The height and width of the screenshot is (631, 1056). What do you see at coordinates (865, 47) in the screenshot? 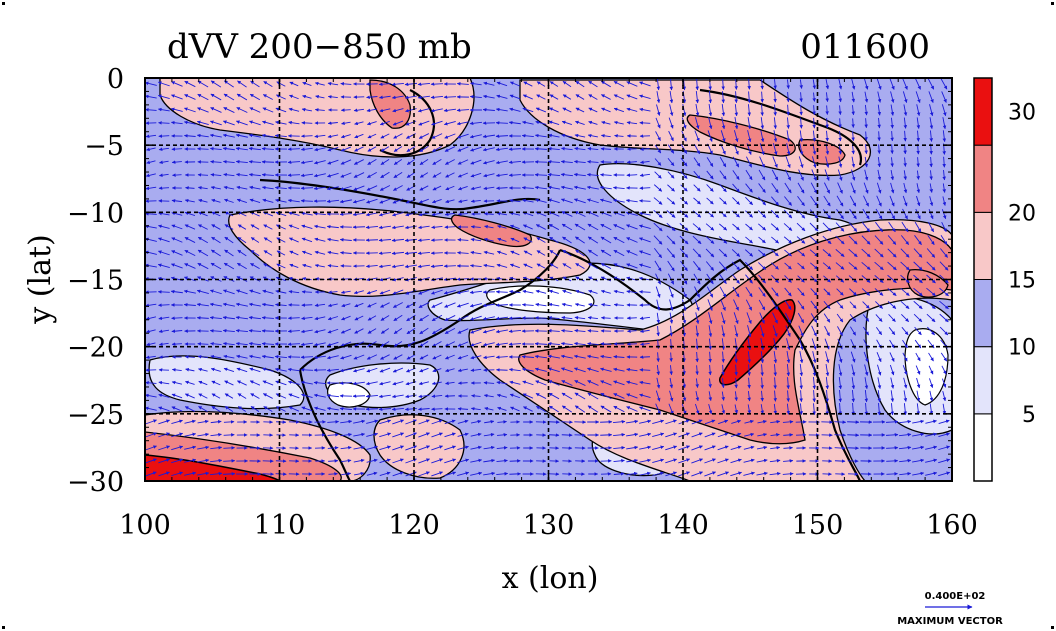
I see `chart-timestamp: 011600` at bounding box center [865, 47].